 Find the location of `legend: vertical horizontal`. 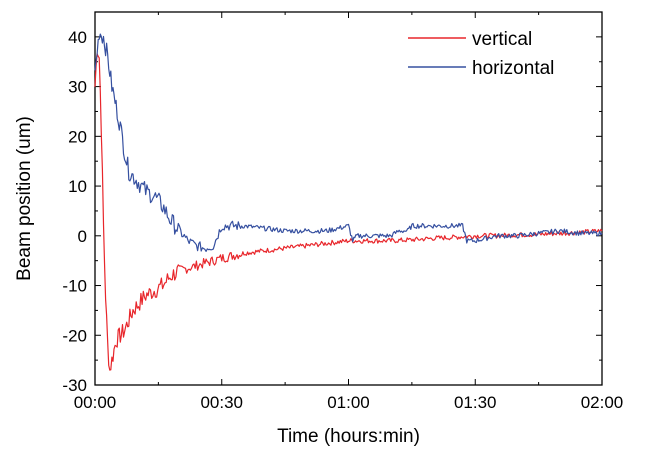

legend: vertical horizontal is located at coordinates (495, 54).